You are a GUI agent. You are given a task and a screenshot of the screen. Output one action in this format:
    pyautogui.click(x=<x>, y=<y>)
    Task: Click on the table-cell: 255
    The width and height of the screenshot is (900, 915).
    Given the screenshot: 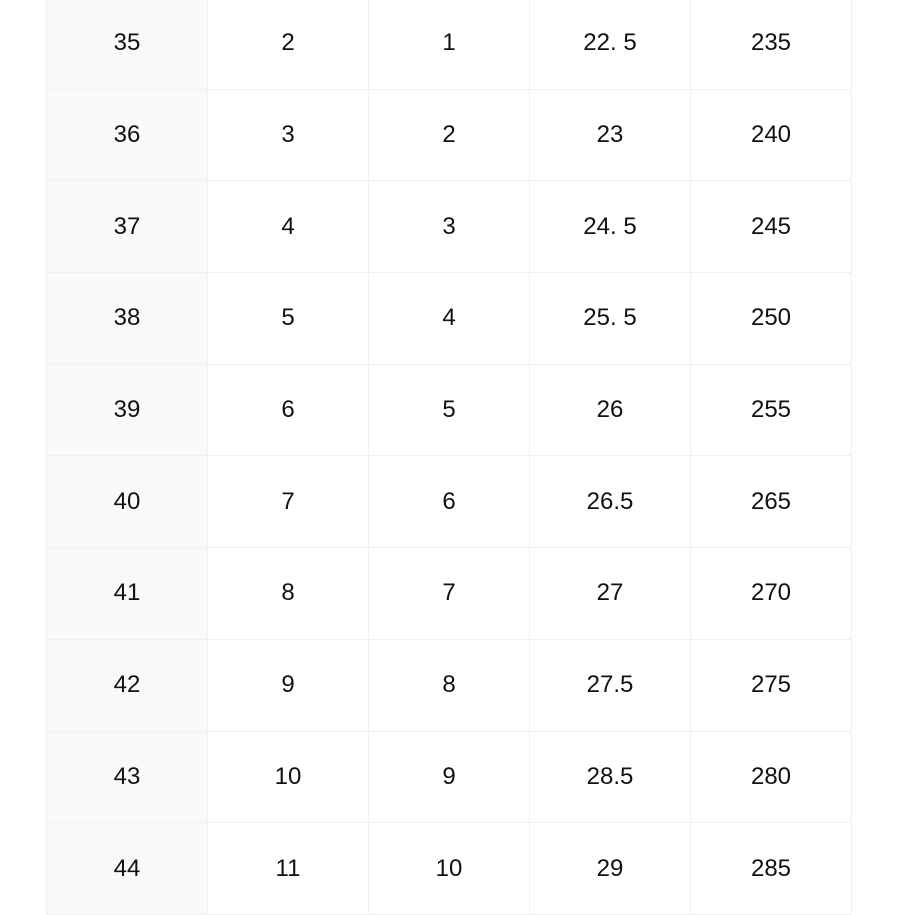 What is the action you would take?
    pyautogui.click(x=771, y=410)
    